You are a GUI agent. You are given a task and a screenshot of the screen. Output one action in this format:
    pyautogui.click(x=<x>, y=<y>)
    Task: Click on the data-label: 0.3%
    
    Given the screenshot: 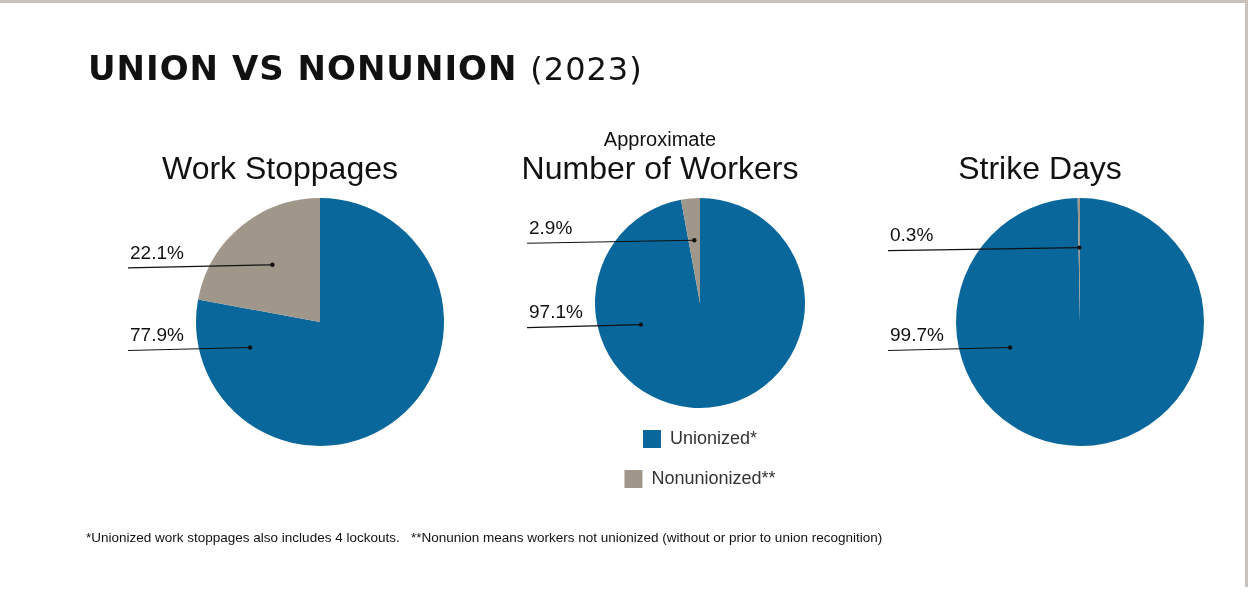 What is the action you would take?
    pyautogui.click(x=912, y=235)
    